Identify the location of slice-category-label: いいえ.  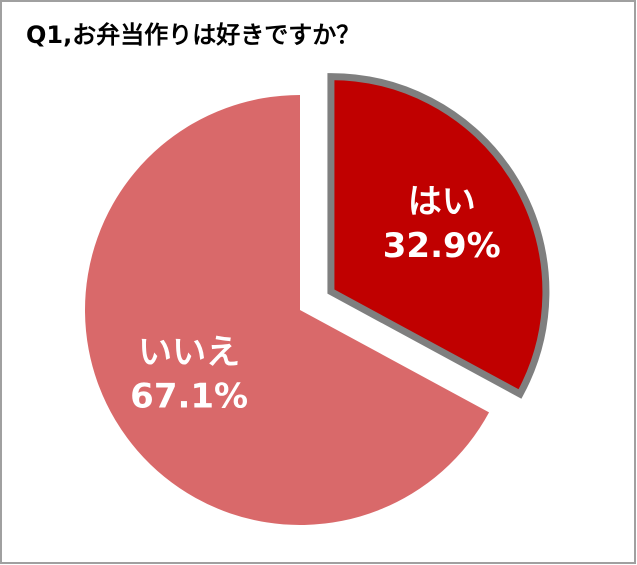
(189, 353).